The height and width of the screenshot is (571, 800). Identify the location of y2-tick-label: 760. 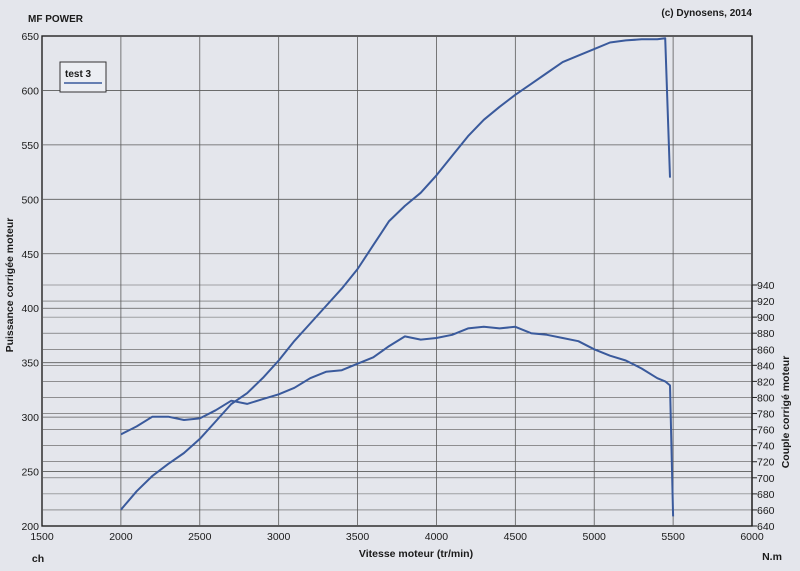
(766, 431).